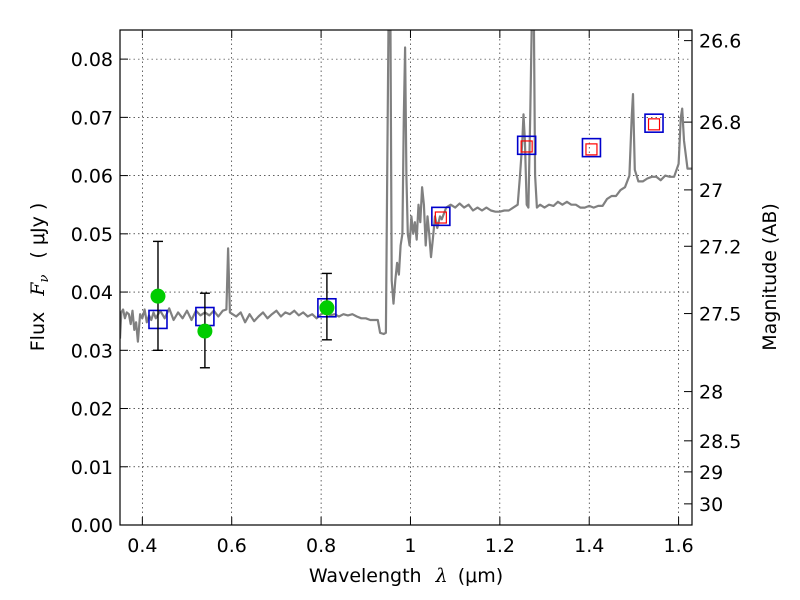 This screenshot has width=800, height=600. Describe the element at coordinates (321, 546) in the screenshot. I see `x-tick-label: 0.8` at that location.